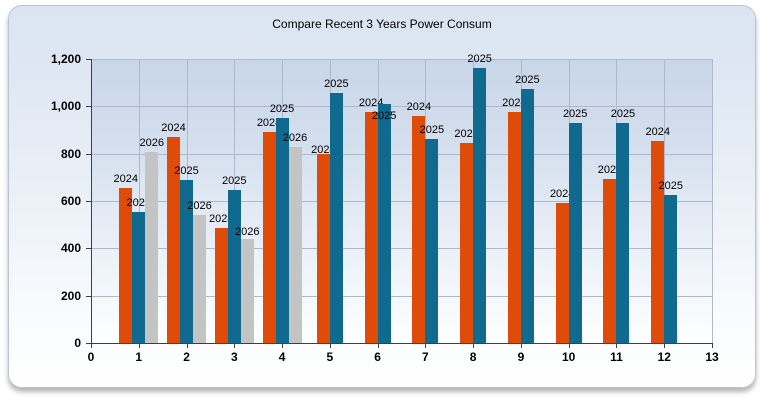 The image size is (760, 400). What do you see at coordinates (247, 231) in the screenshot?
I see `bar-label-2026-month-3: 2026` at bounding box center [247, 231].